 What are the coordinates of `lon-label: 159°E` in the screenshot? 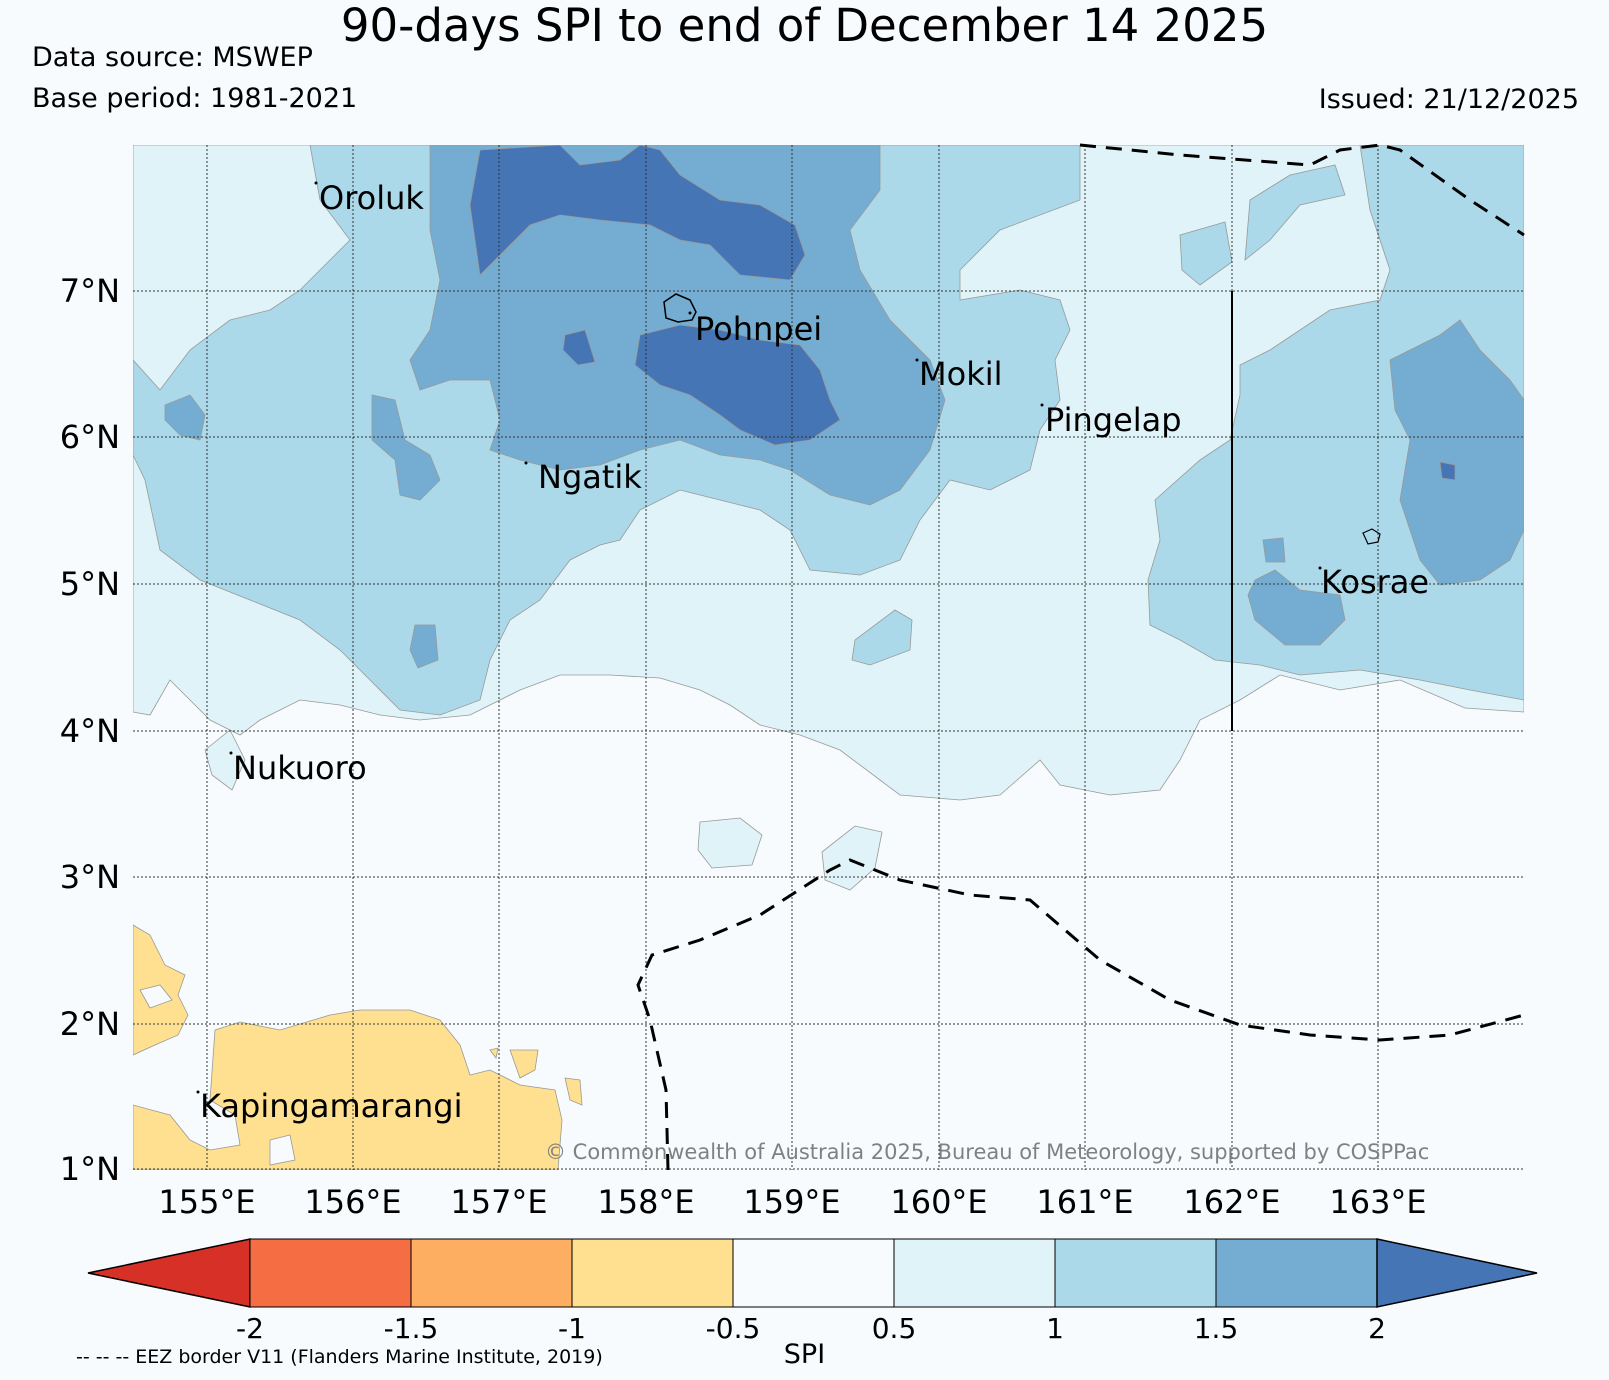 It's located at (791, 1202).